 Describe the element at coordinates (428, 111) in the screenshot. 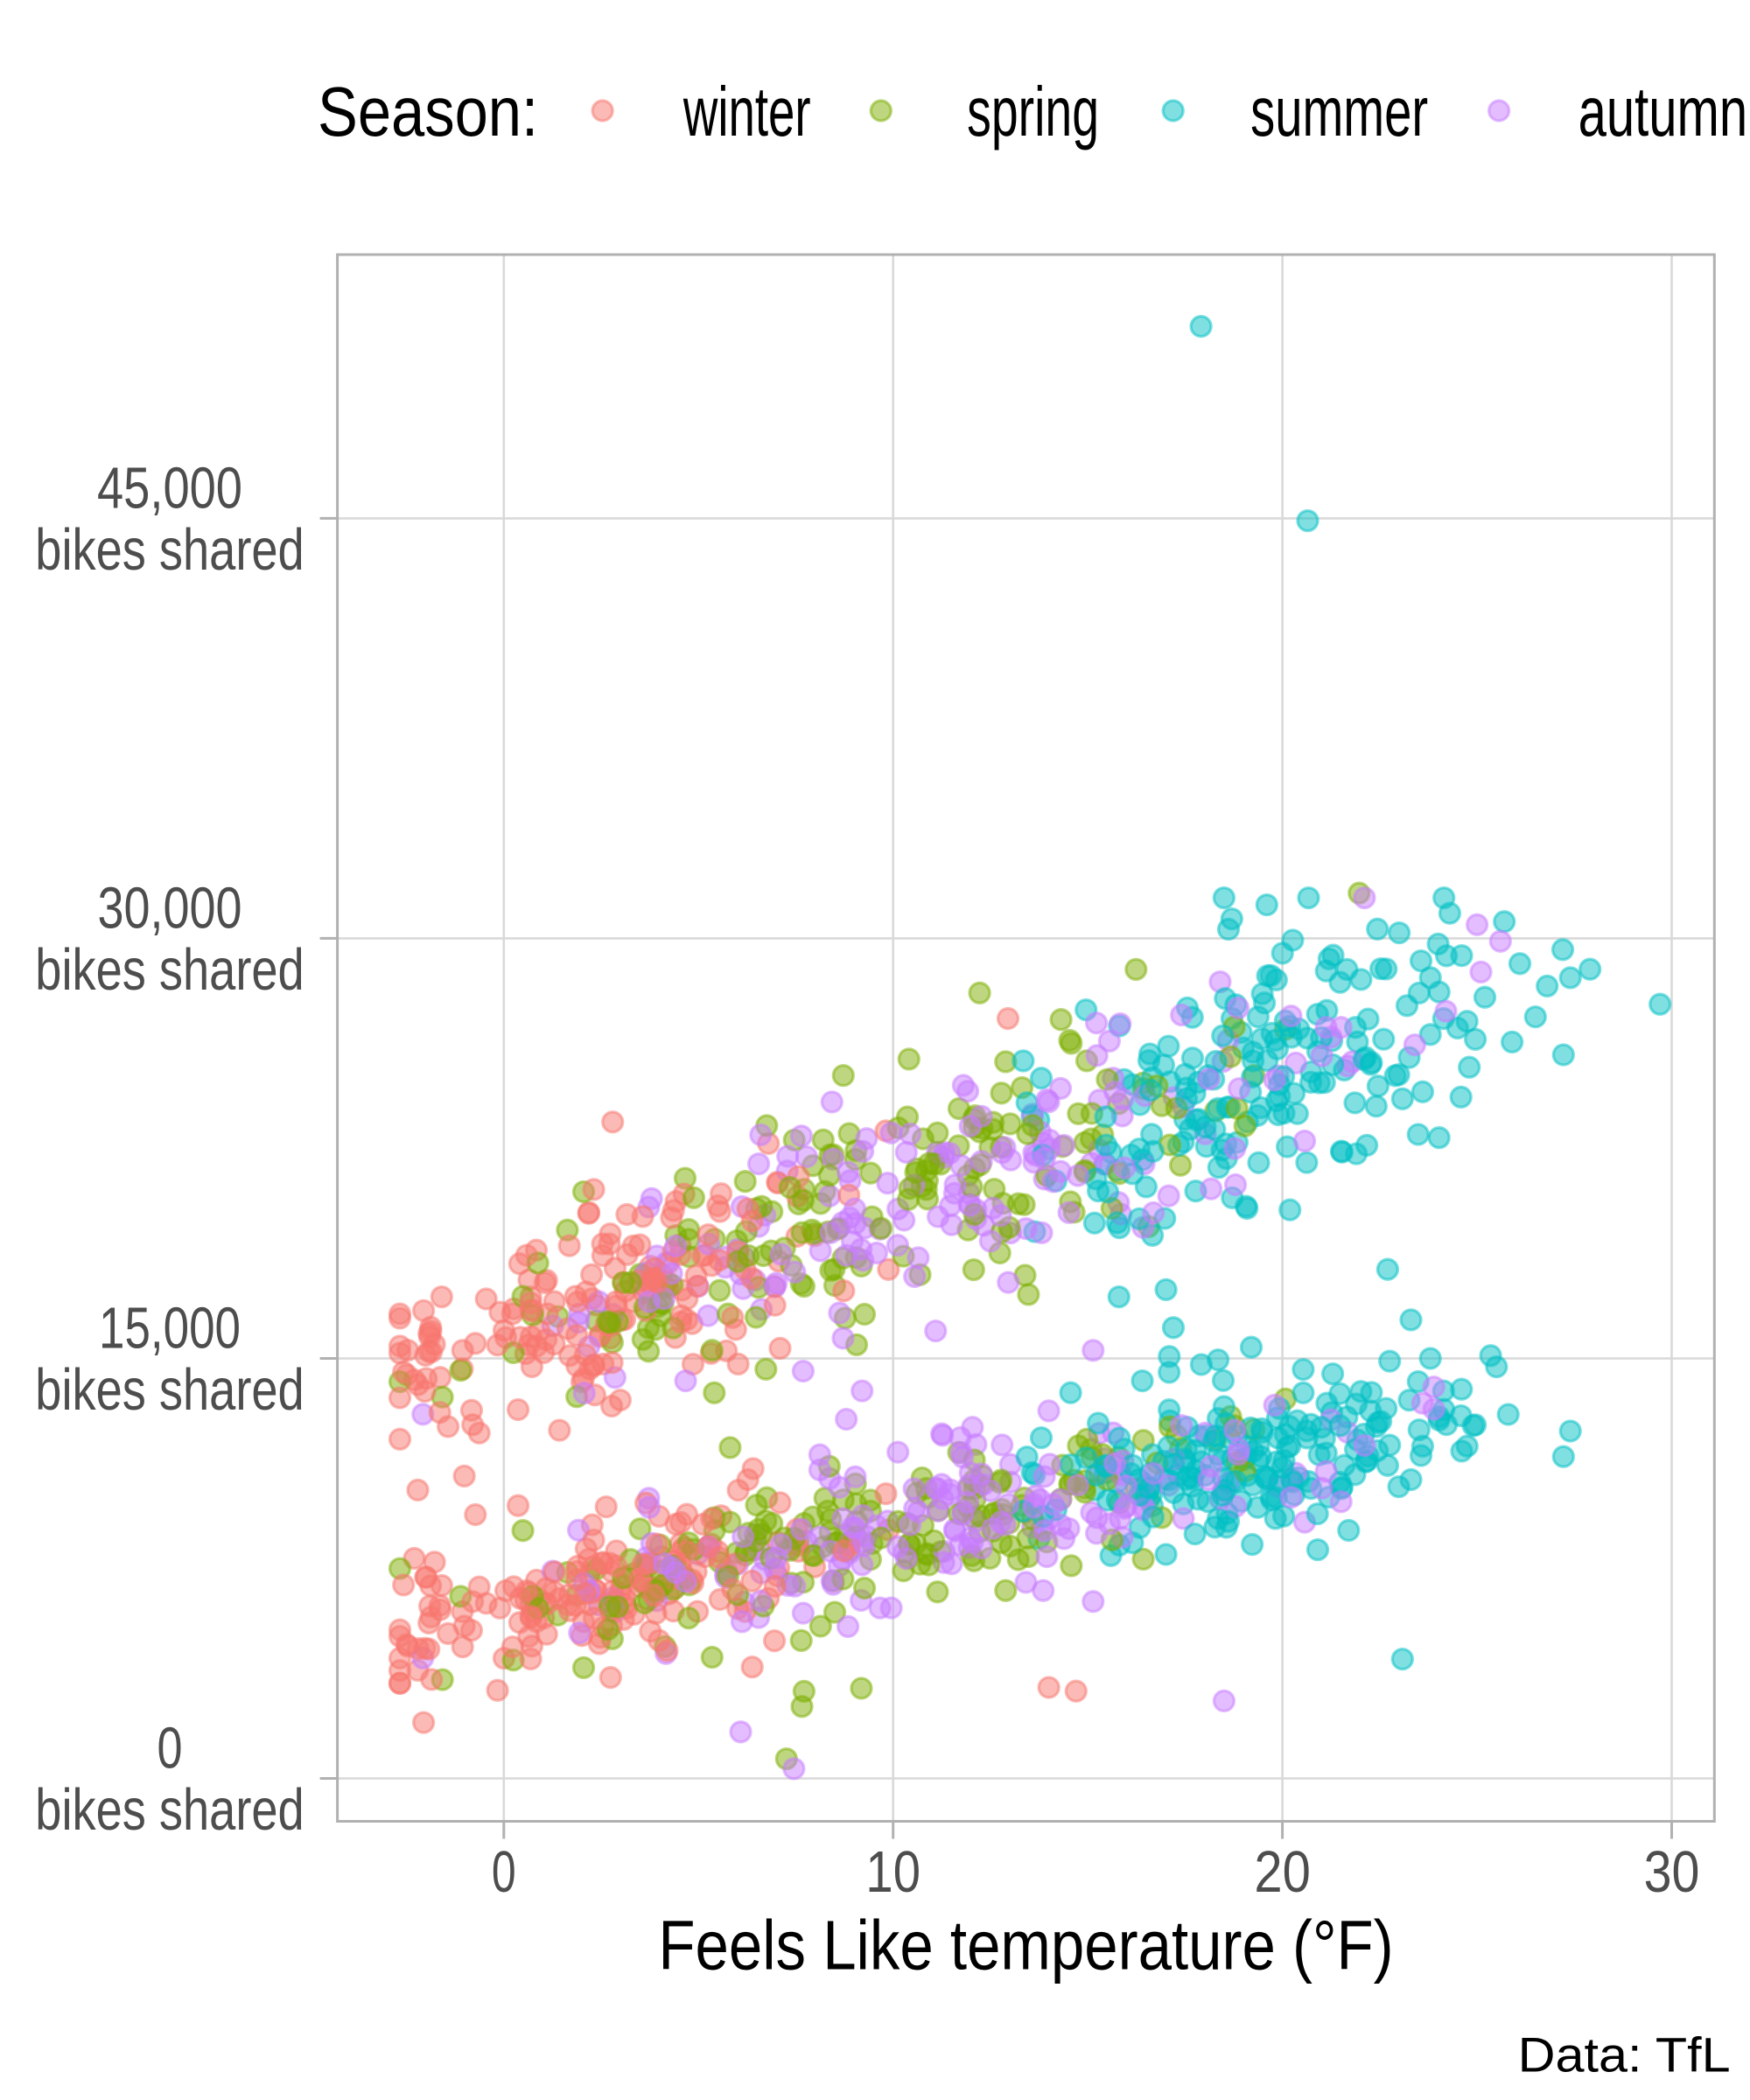

I see `svg-text: Season:` at that location.